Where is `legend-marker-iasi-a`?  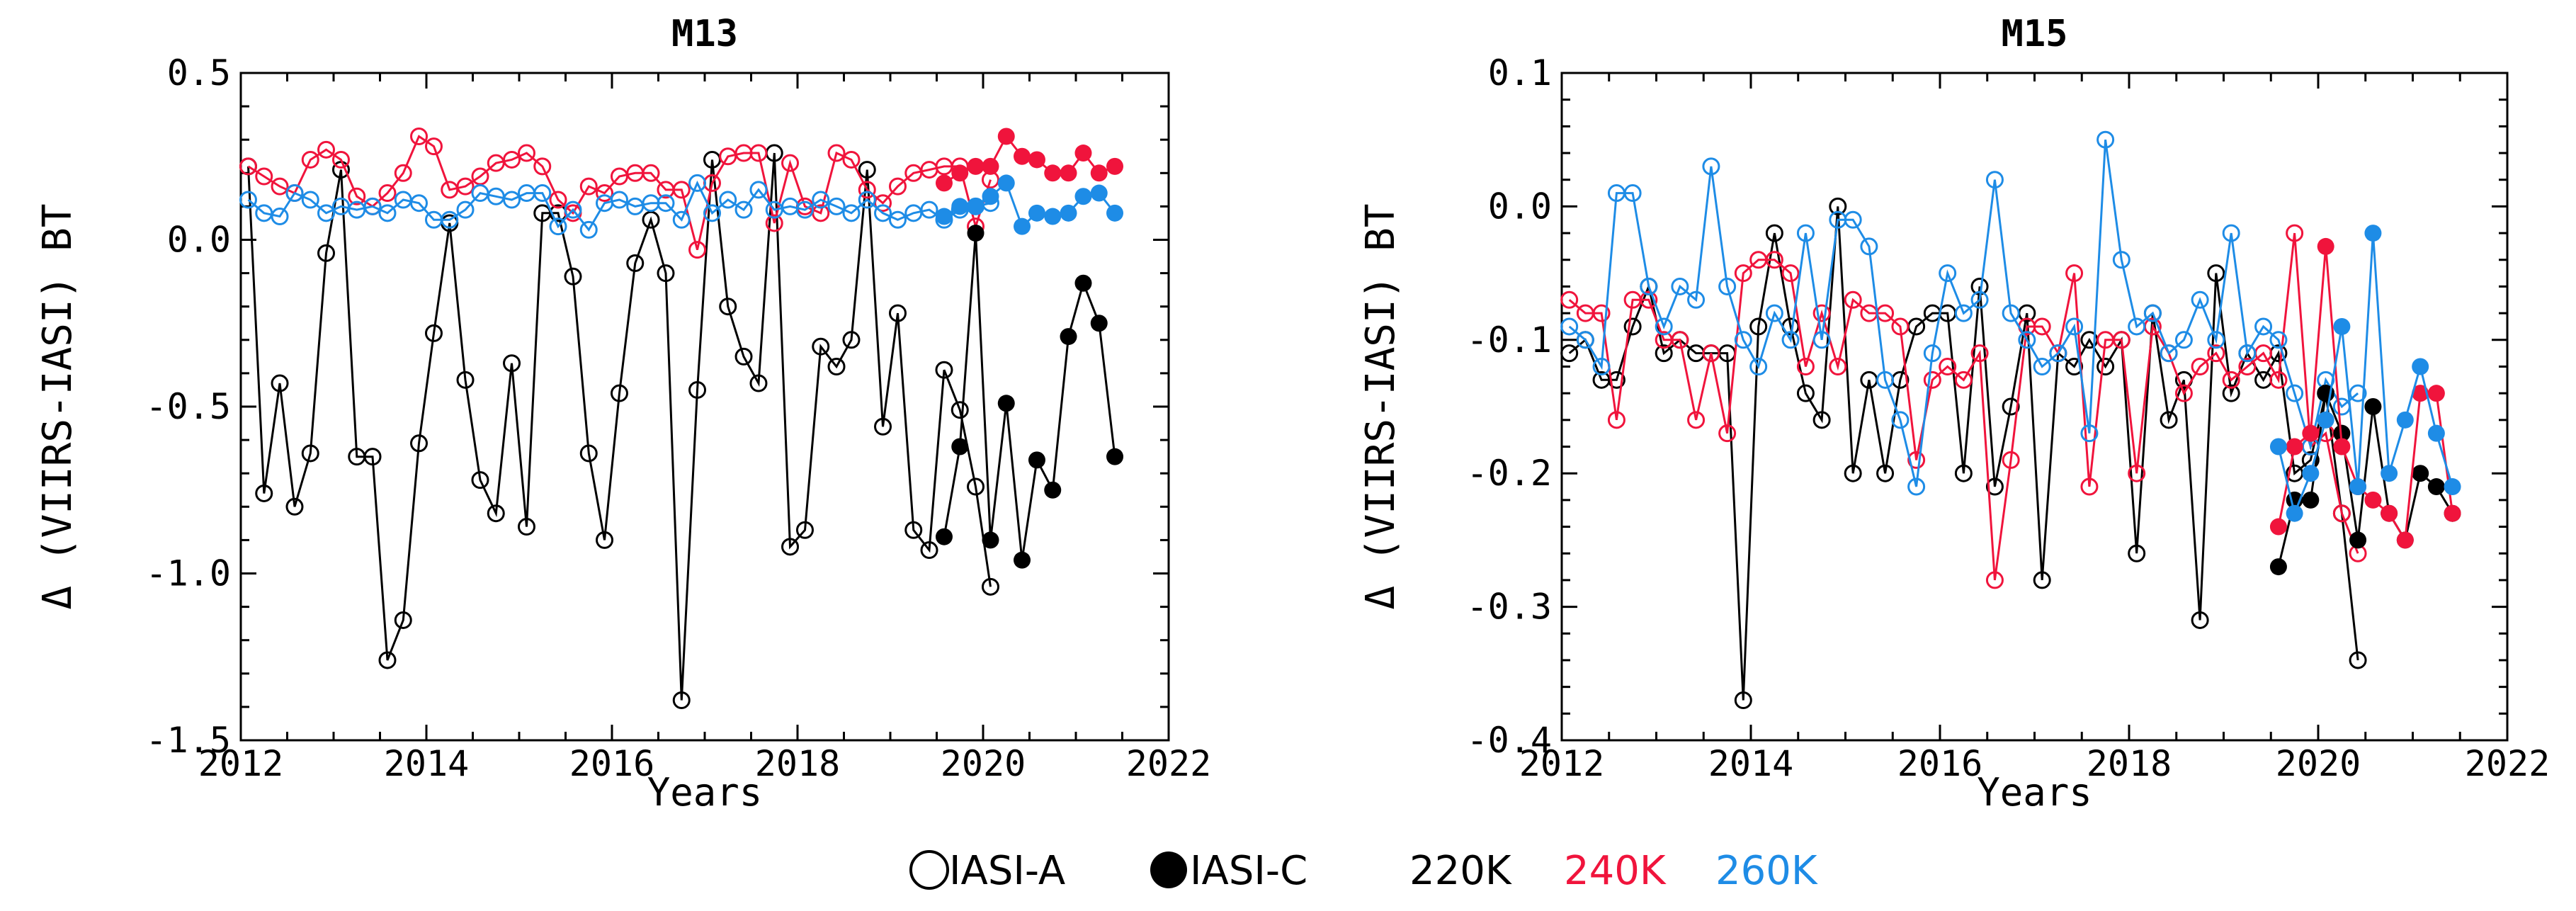
legend-marker-iasi-a is located at coordinates (929, 870).